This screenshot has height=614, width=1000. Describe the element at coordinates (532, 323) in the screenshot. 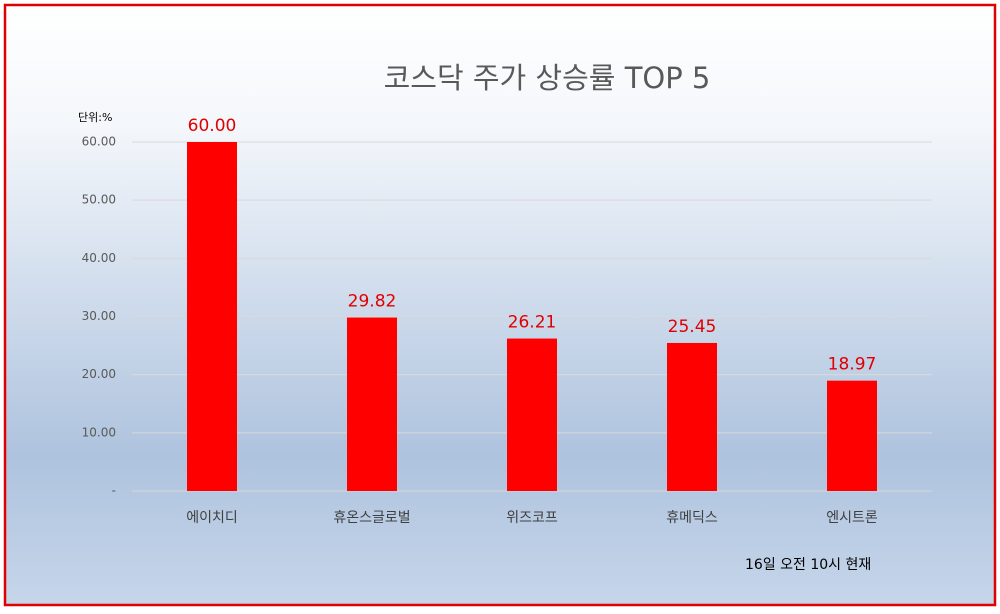

I see `data-label: 26.21` at that location.